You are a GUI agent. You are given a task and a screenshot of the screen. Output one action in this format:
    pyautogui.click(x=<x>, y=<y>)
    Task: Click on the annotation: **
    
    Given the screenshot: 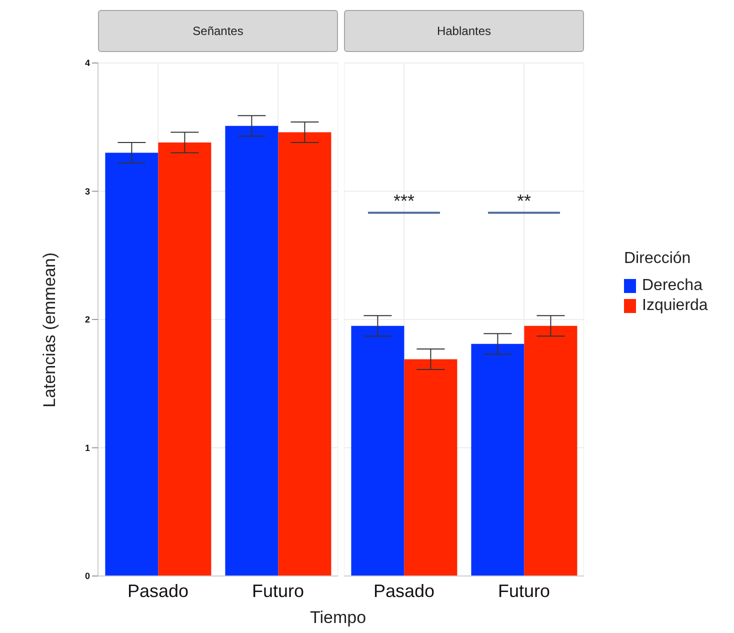 What is the action you would take?
    pyautogui.click(x=524, y=200)
    